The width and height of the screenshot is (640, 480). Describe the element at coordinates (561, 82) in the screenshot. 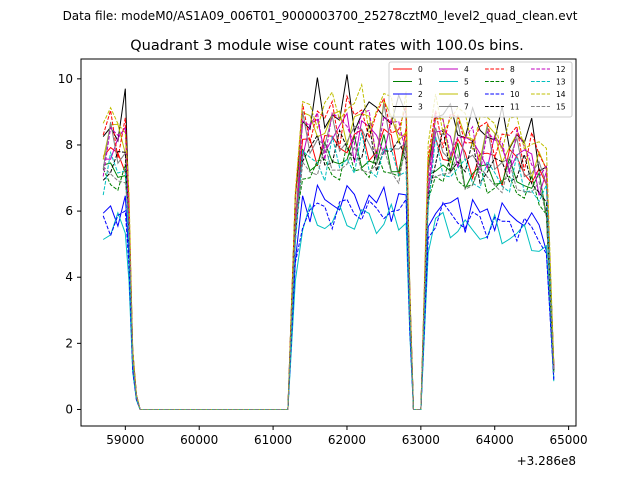

I see `legend-label-13: 13` at that location.